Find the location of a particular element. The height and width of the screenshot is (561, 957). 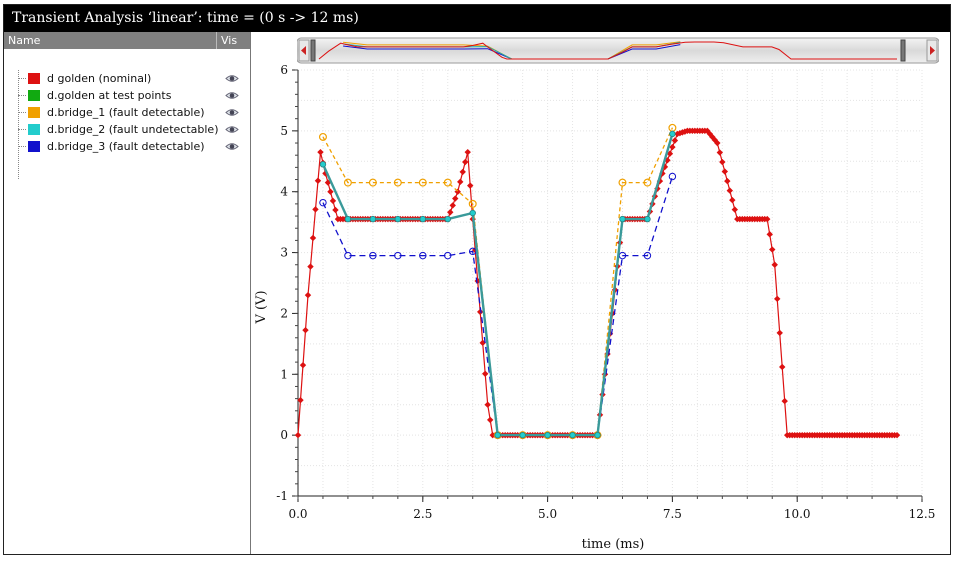

x-tick-label: 5.0 is located at coordinates (547, 514).